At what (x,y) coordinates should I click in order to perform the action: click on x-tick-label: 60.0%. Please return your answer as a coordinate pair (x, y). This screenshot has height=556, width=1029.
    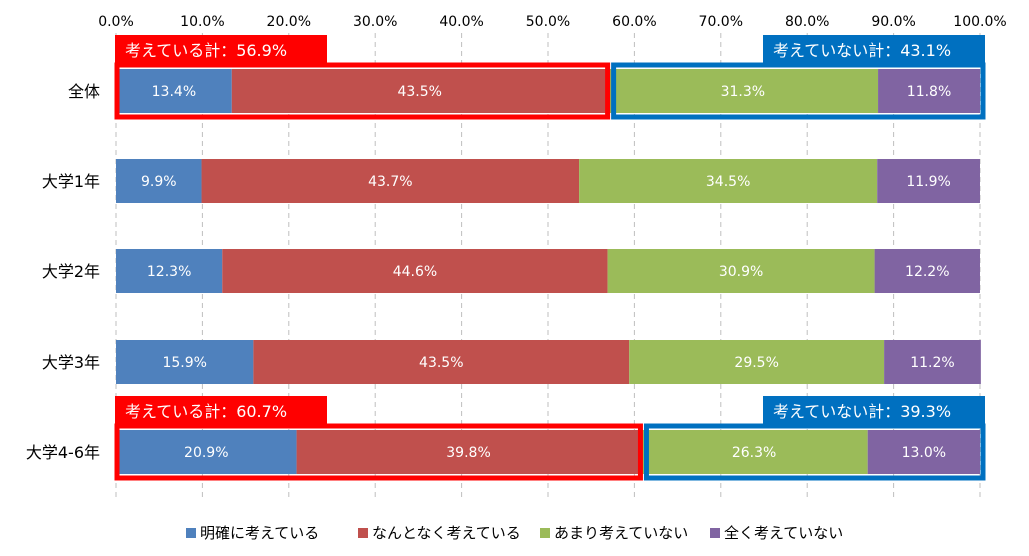
    Looking at the image, I should click on (634, 22).